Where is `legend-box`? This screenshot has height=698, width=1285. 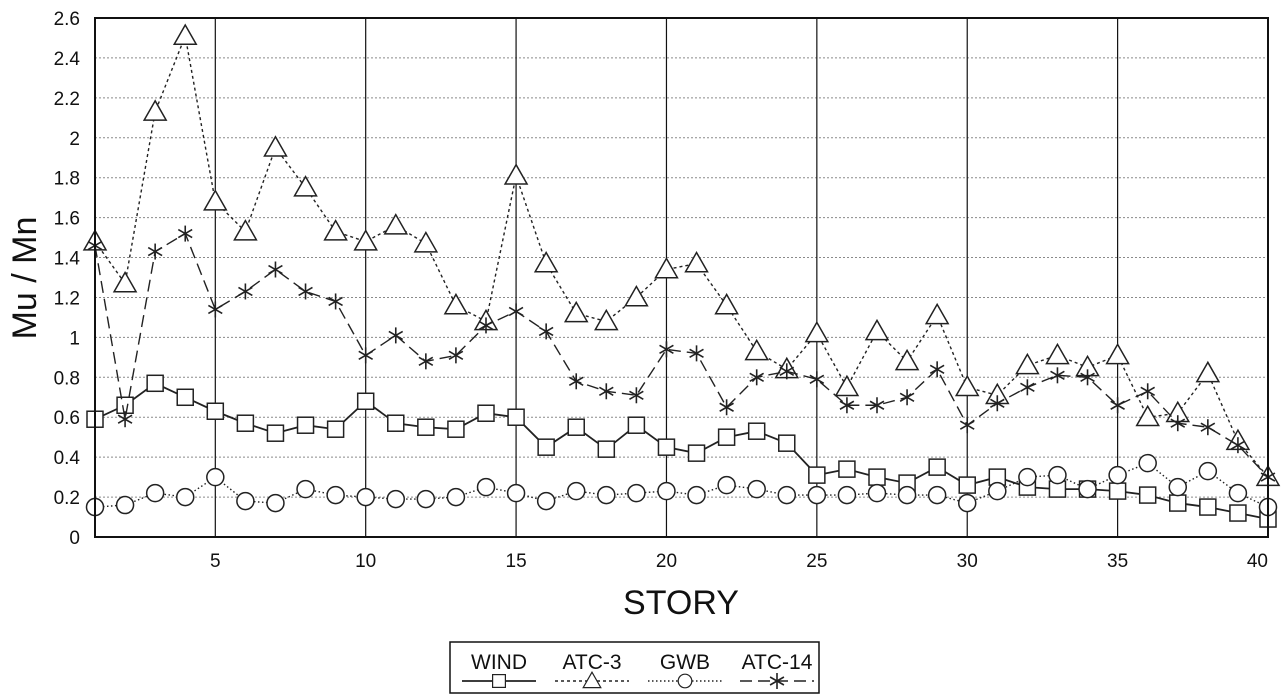 legend-box is located at coordinates (634, 667).